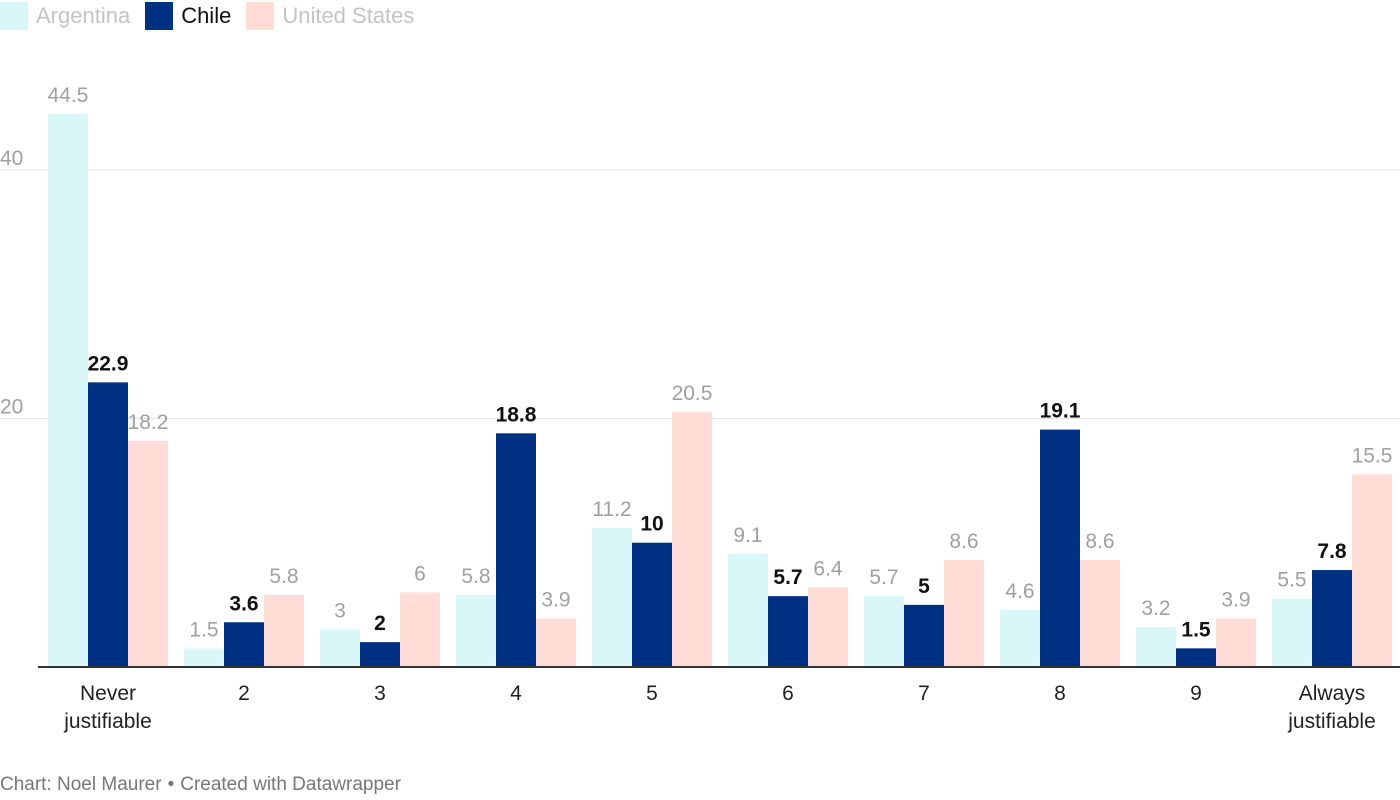 This screenshot has height=800, width=1400. What do you see at coordinates (380, 623) in the screenshot?
I see `data-label: 2` at bounding box center [380, 623].